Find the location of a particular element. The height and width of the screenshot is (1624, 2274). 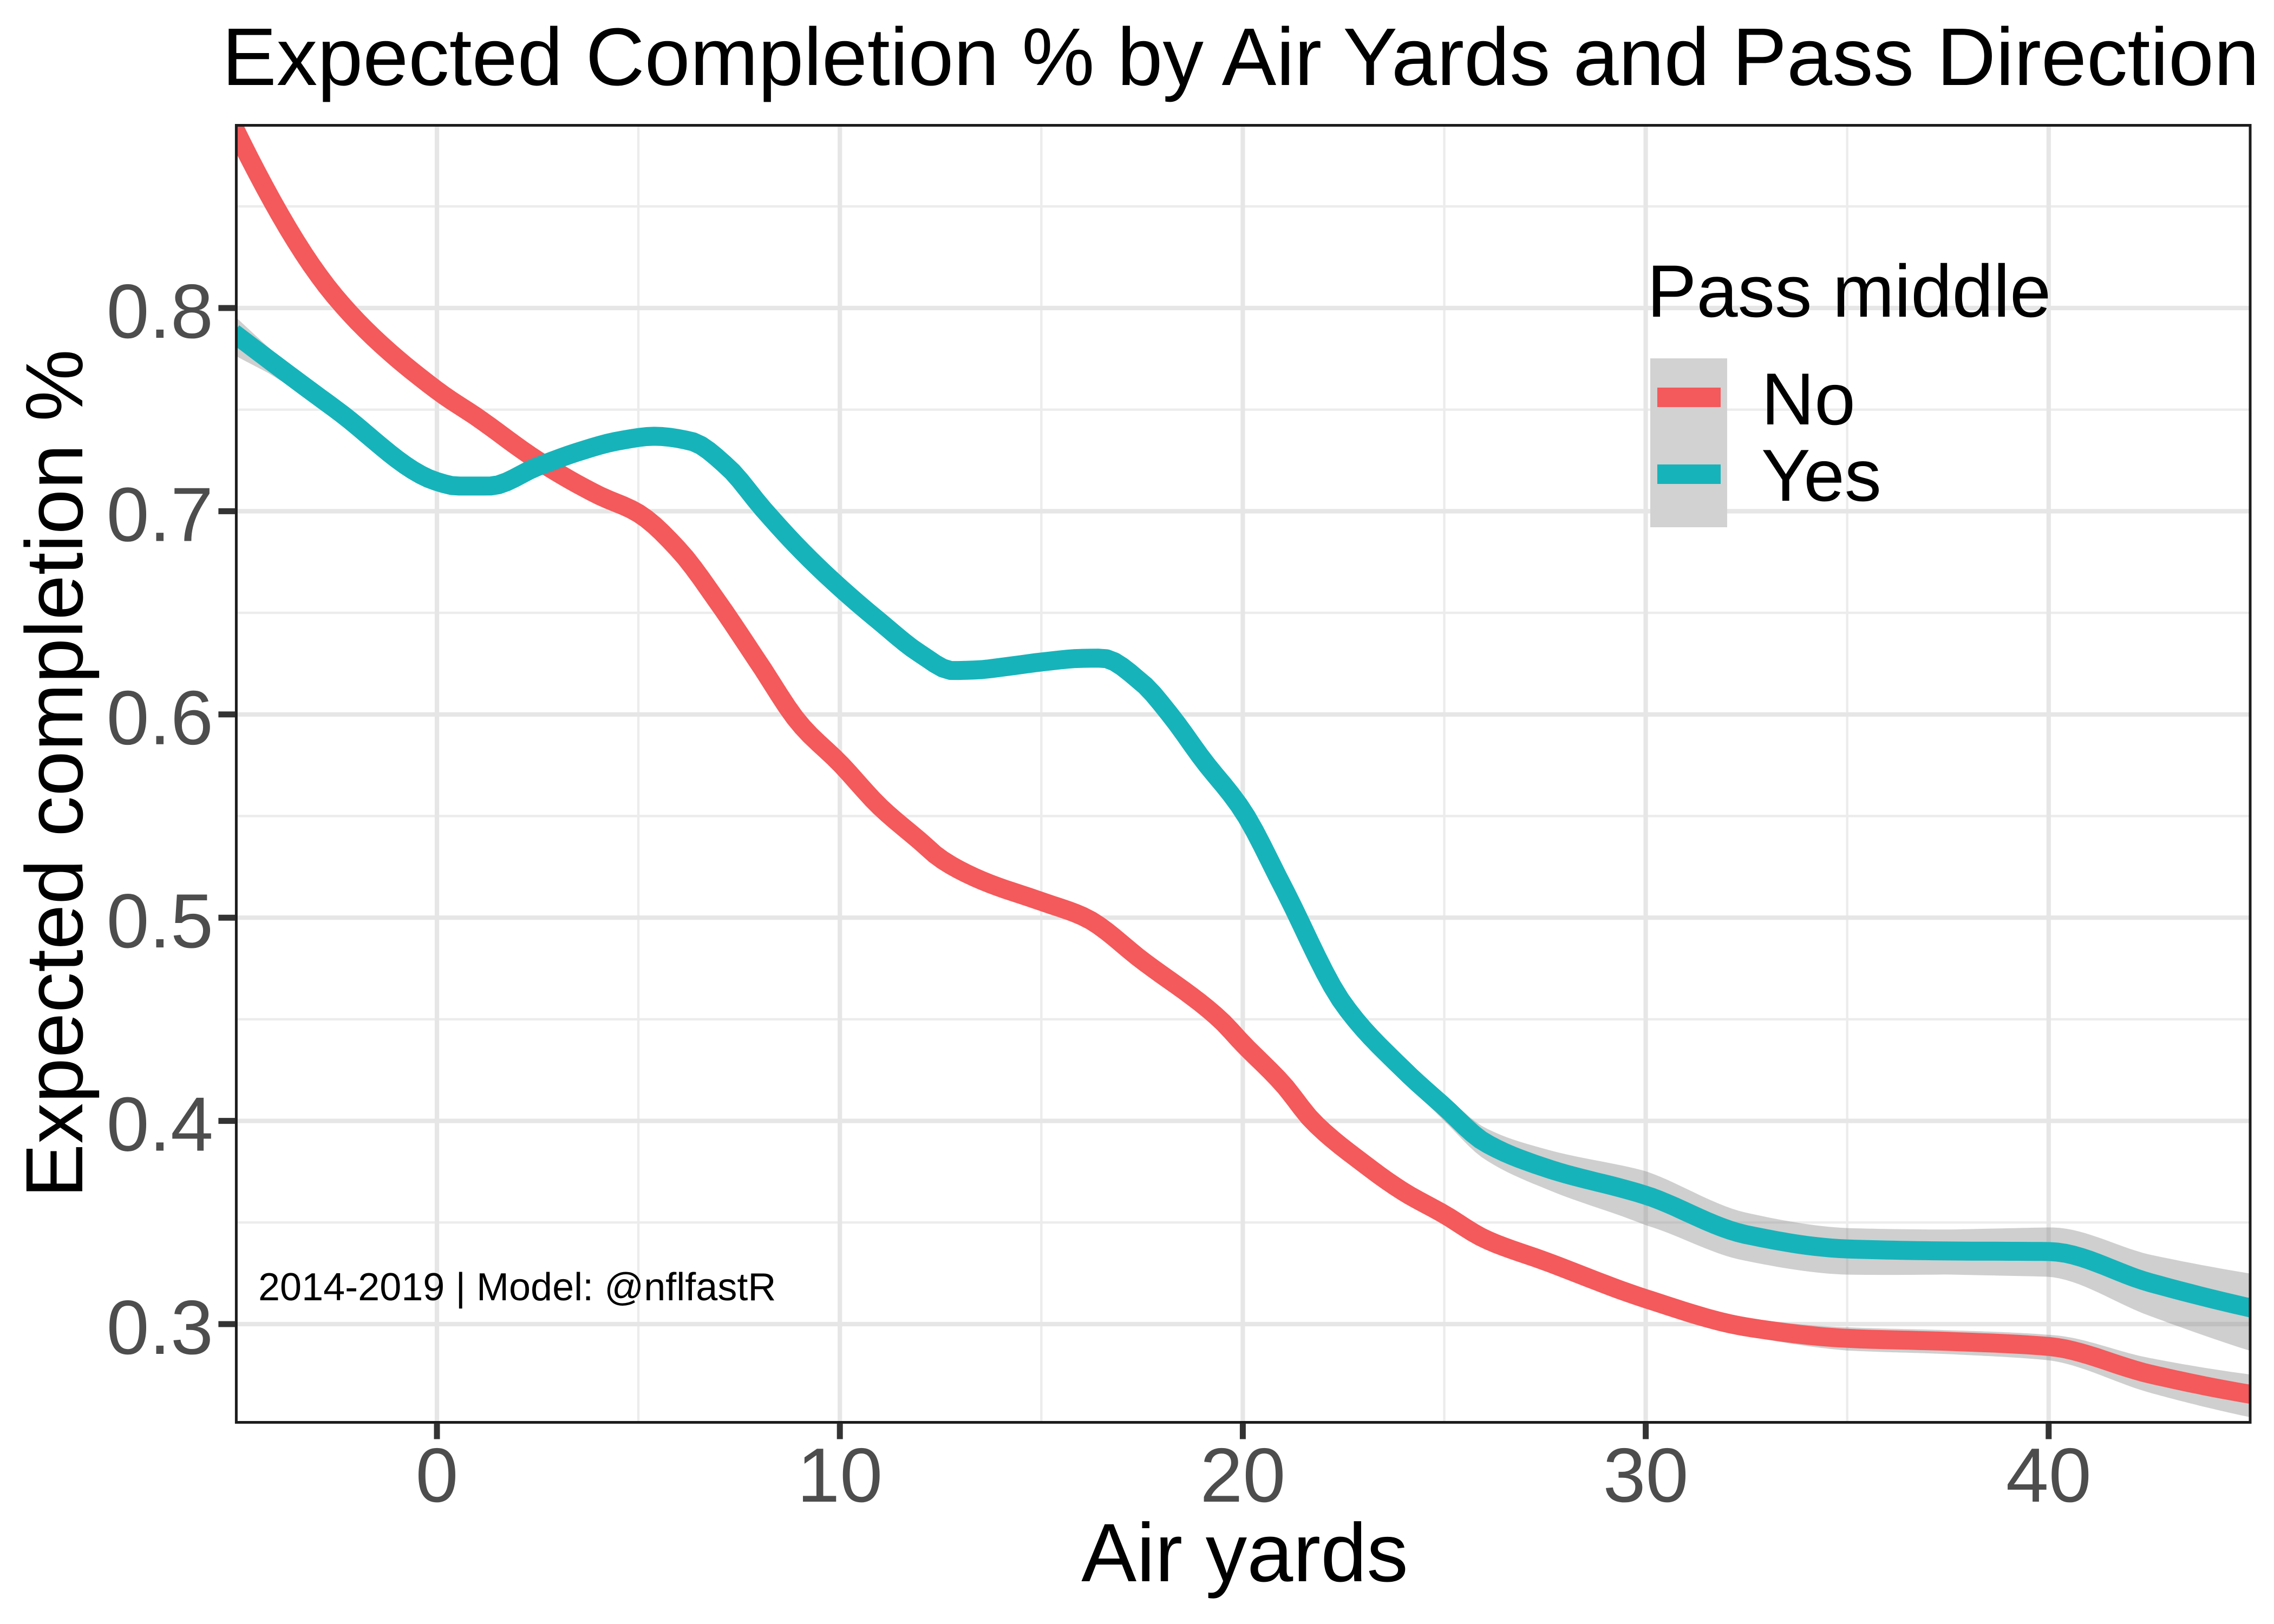

svg-text: 0.4 is located at coordinates (160, 1125).